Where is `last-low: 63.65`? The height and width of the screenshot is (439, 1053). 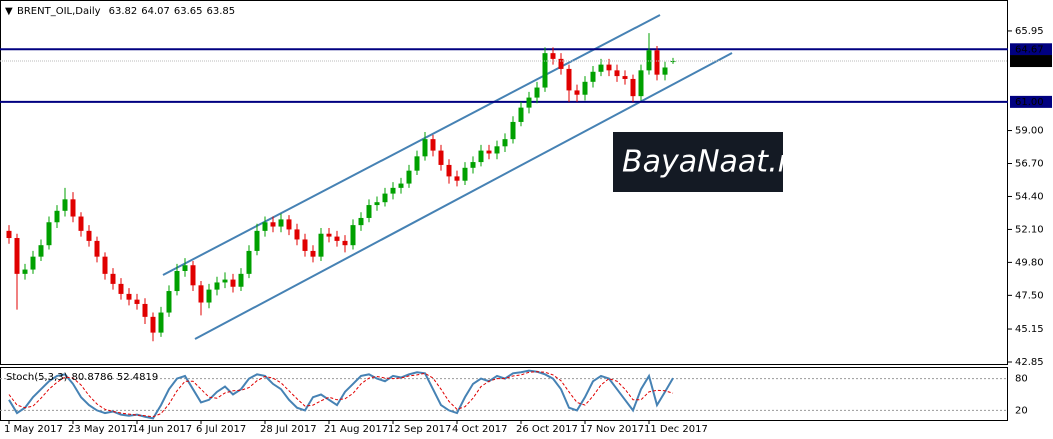
last-low: 63.65 is located at coordinates (188, 11).